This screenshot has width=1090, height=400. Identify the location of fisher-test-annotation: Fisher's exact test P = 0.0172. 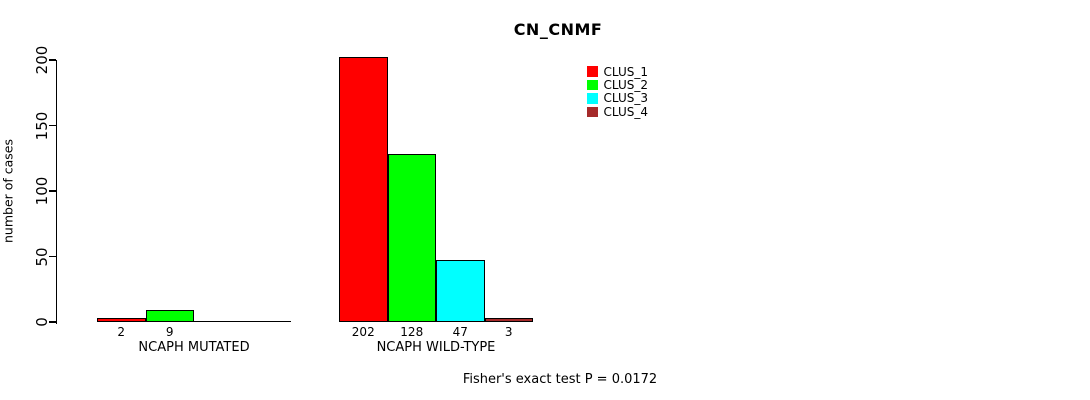
(560, 379).